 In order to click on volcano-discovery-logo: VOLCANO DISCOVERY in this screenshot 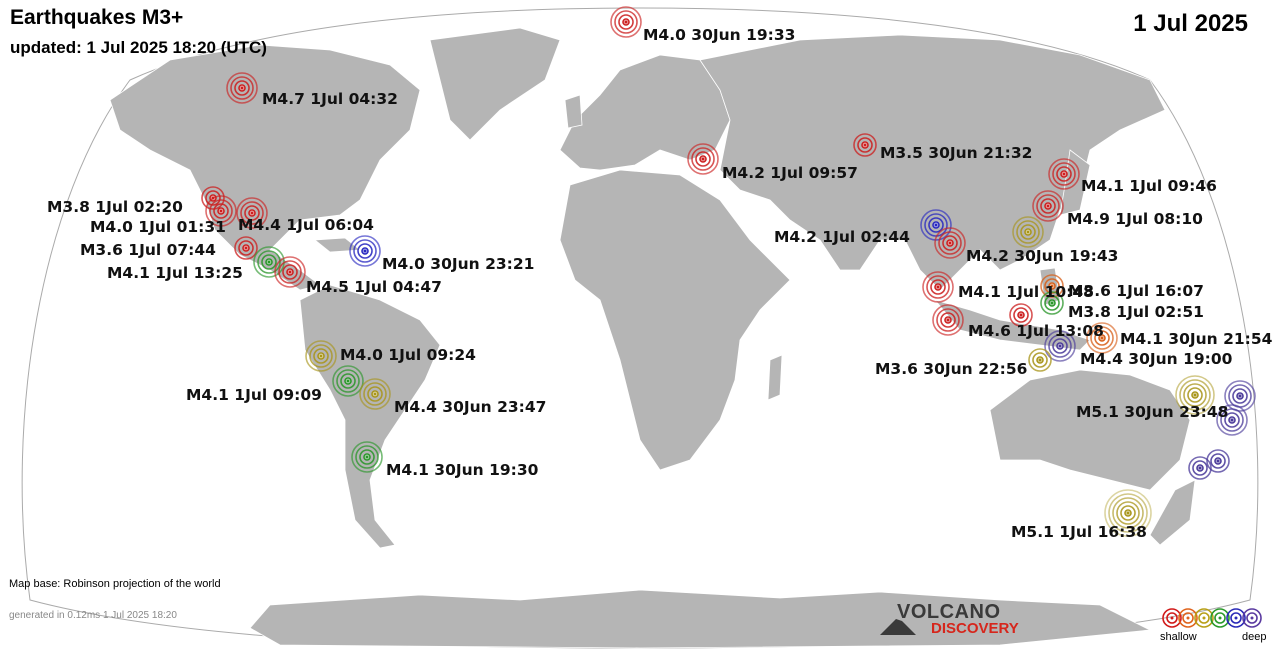, I will do `click(960, 620)`.